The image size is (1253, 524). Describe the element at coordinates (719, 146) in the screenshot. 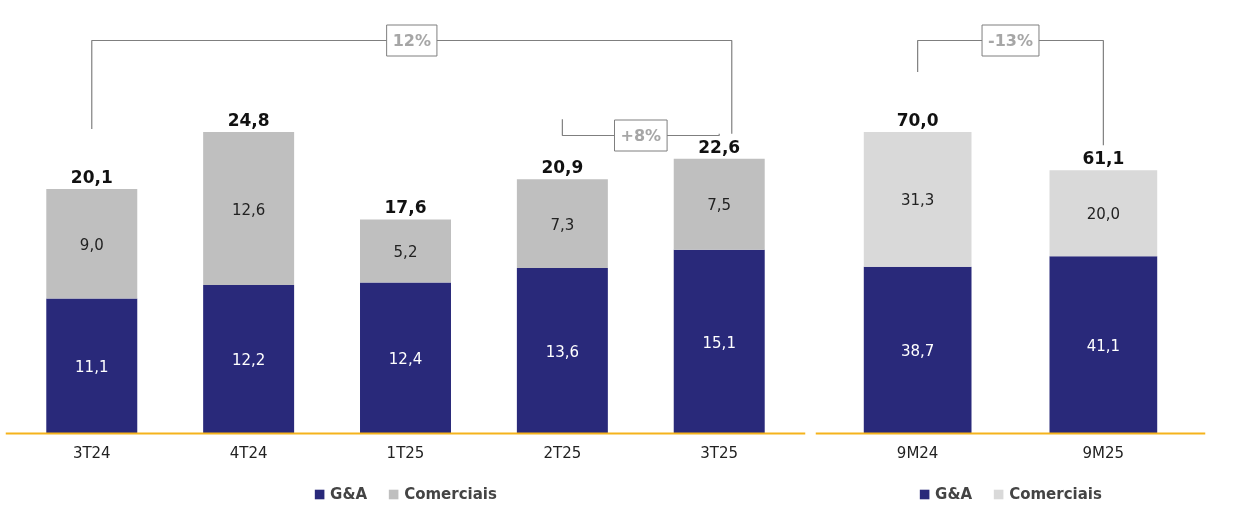

I see `total-label: 22,6` at that location.